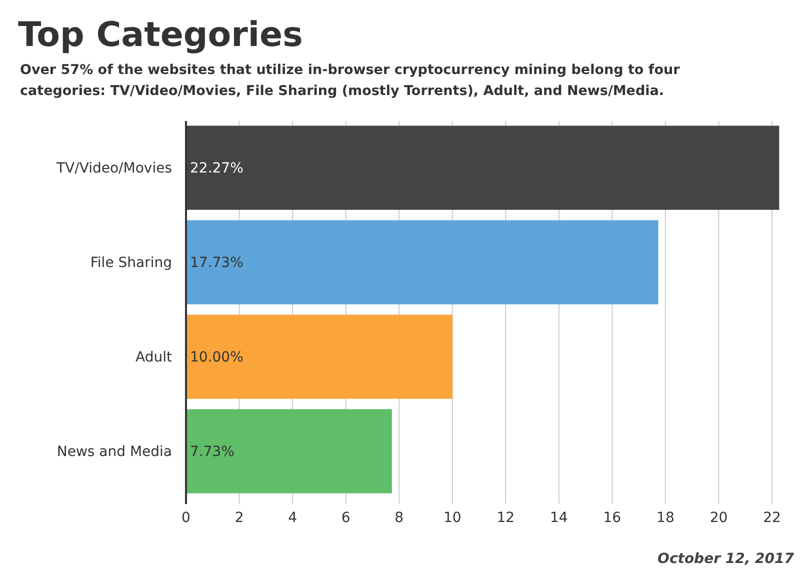  What do you see at coordinates (559, 518) in the screenshot?
I see `x-tick-label: 14` at bounding box center [559, 518].